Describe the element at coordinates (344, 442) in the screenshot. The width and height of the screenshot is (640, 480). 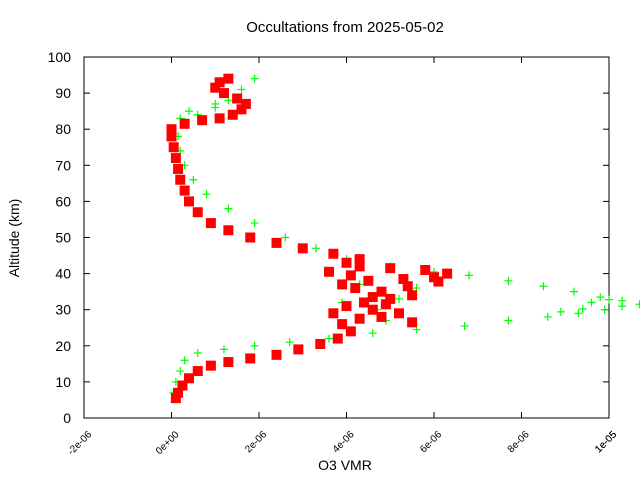
I see `x-tick-label: 4e-06` at that location.